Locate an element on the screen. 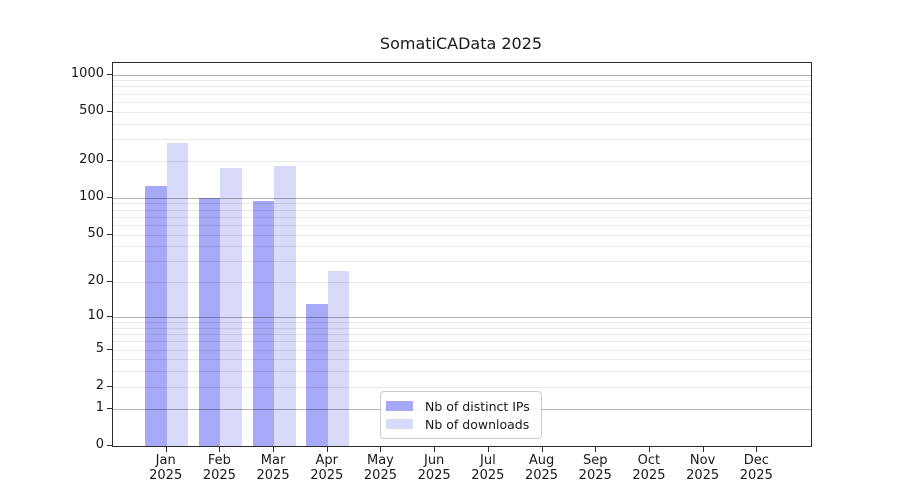 This screenshot has height=500, width=900. x-tick-label: Jul 2025 is located at coordinates (488, 468).